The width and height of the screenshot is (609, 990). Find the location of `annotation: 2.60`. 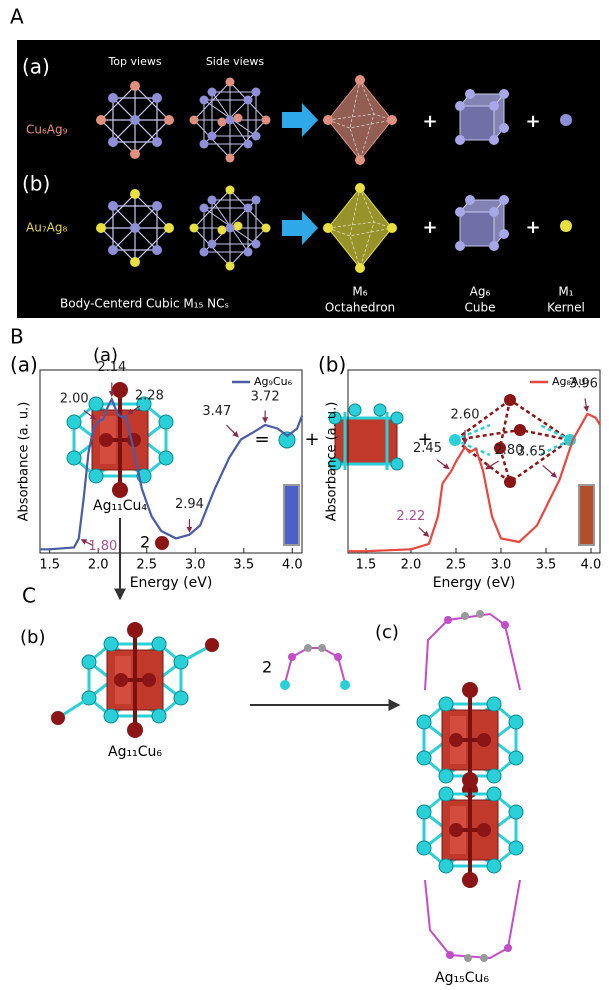

annotation: 2.60 is located at coordinates (465, 414).